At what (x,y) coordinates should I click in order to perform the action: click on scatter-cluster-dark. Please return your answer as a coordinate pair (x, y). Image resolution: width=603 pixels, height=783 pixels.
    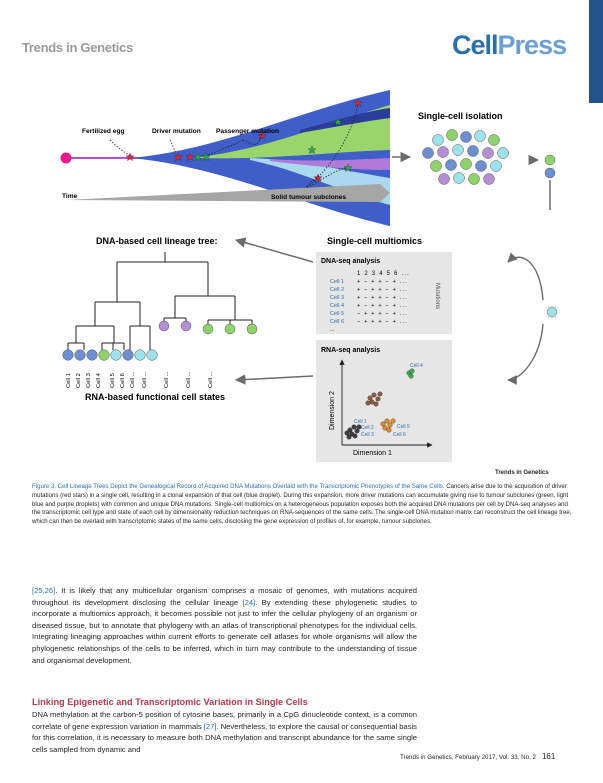
    Looking at the image, I should click on (353, 432).